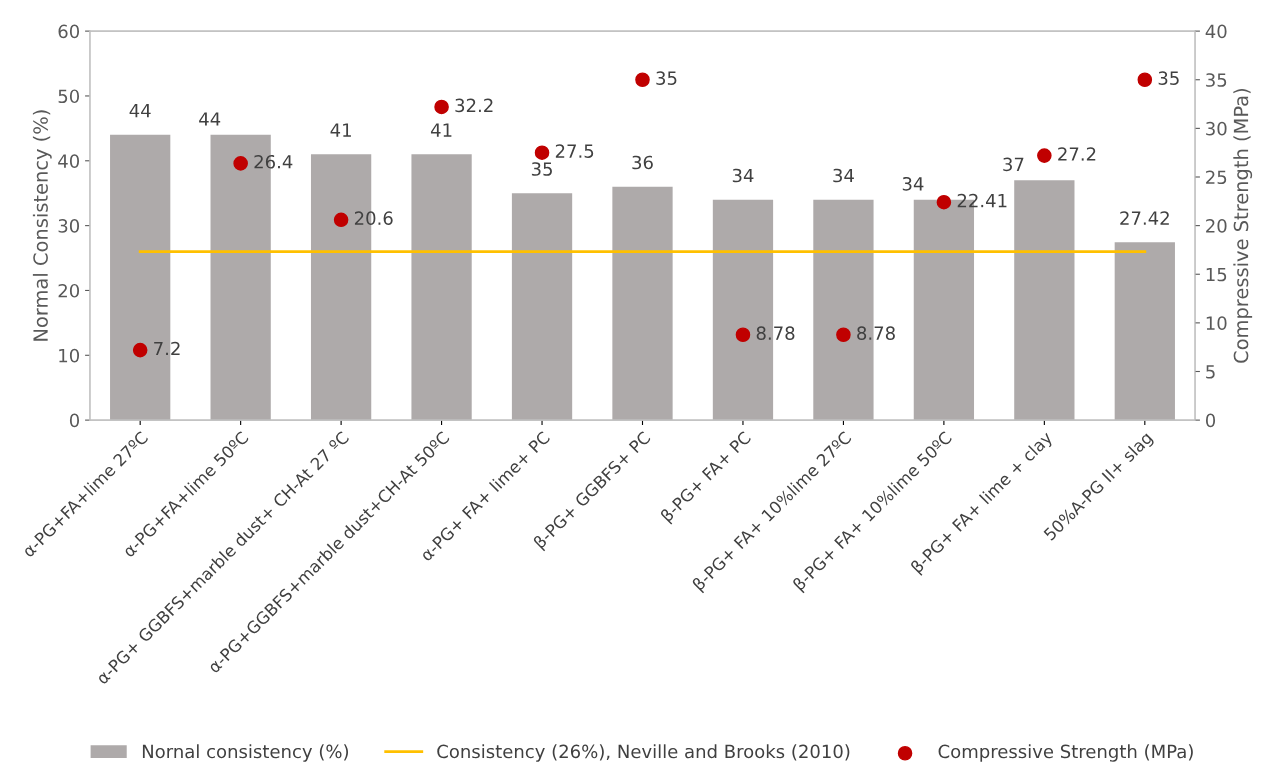 The height and width of the screenshot is (778, 1285). I want to click on y2-axis-title: Compressive Strength (MPa), so click(1243, 226).